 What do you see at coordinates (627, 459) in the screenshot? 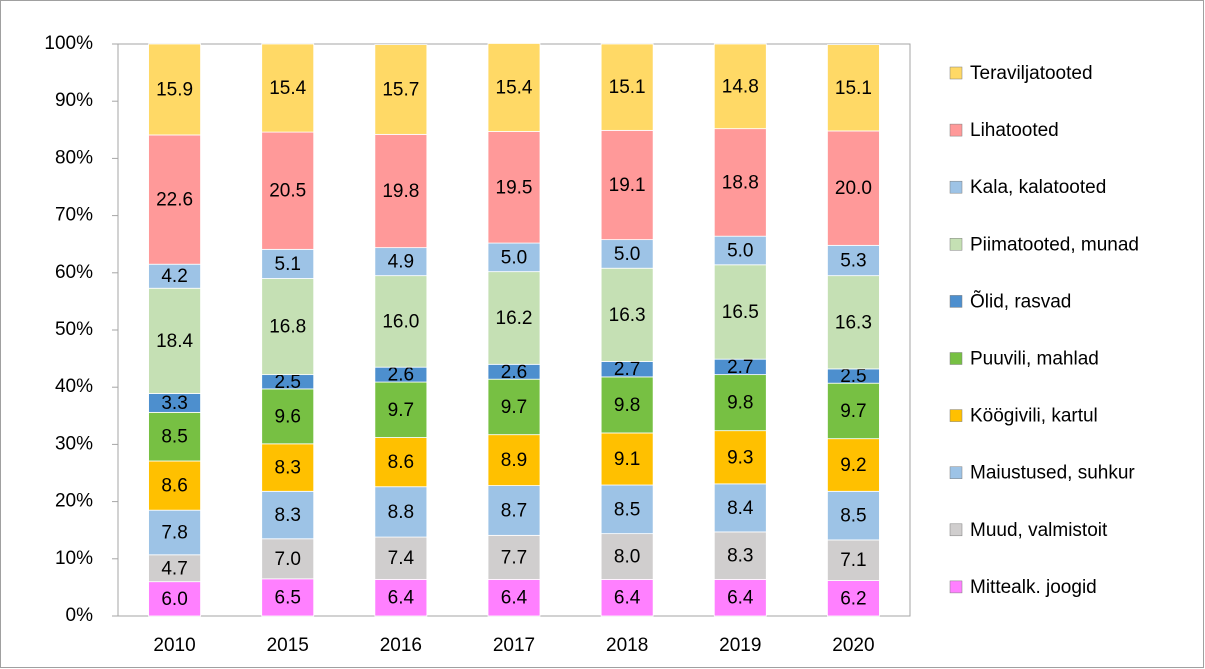
I see `data-label: 9.1` at bounding box center [627, 459].